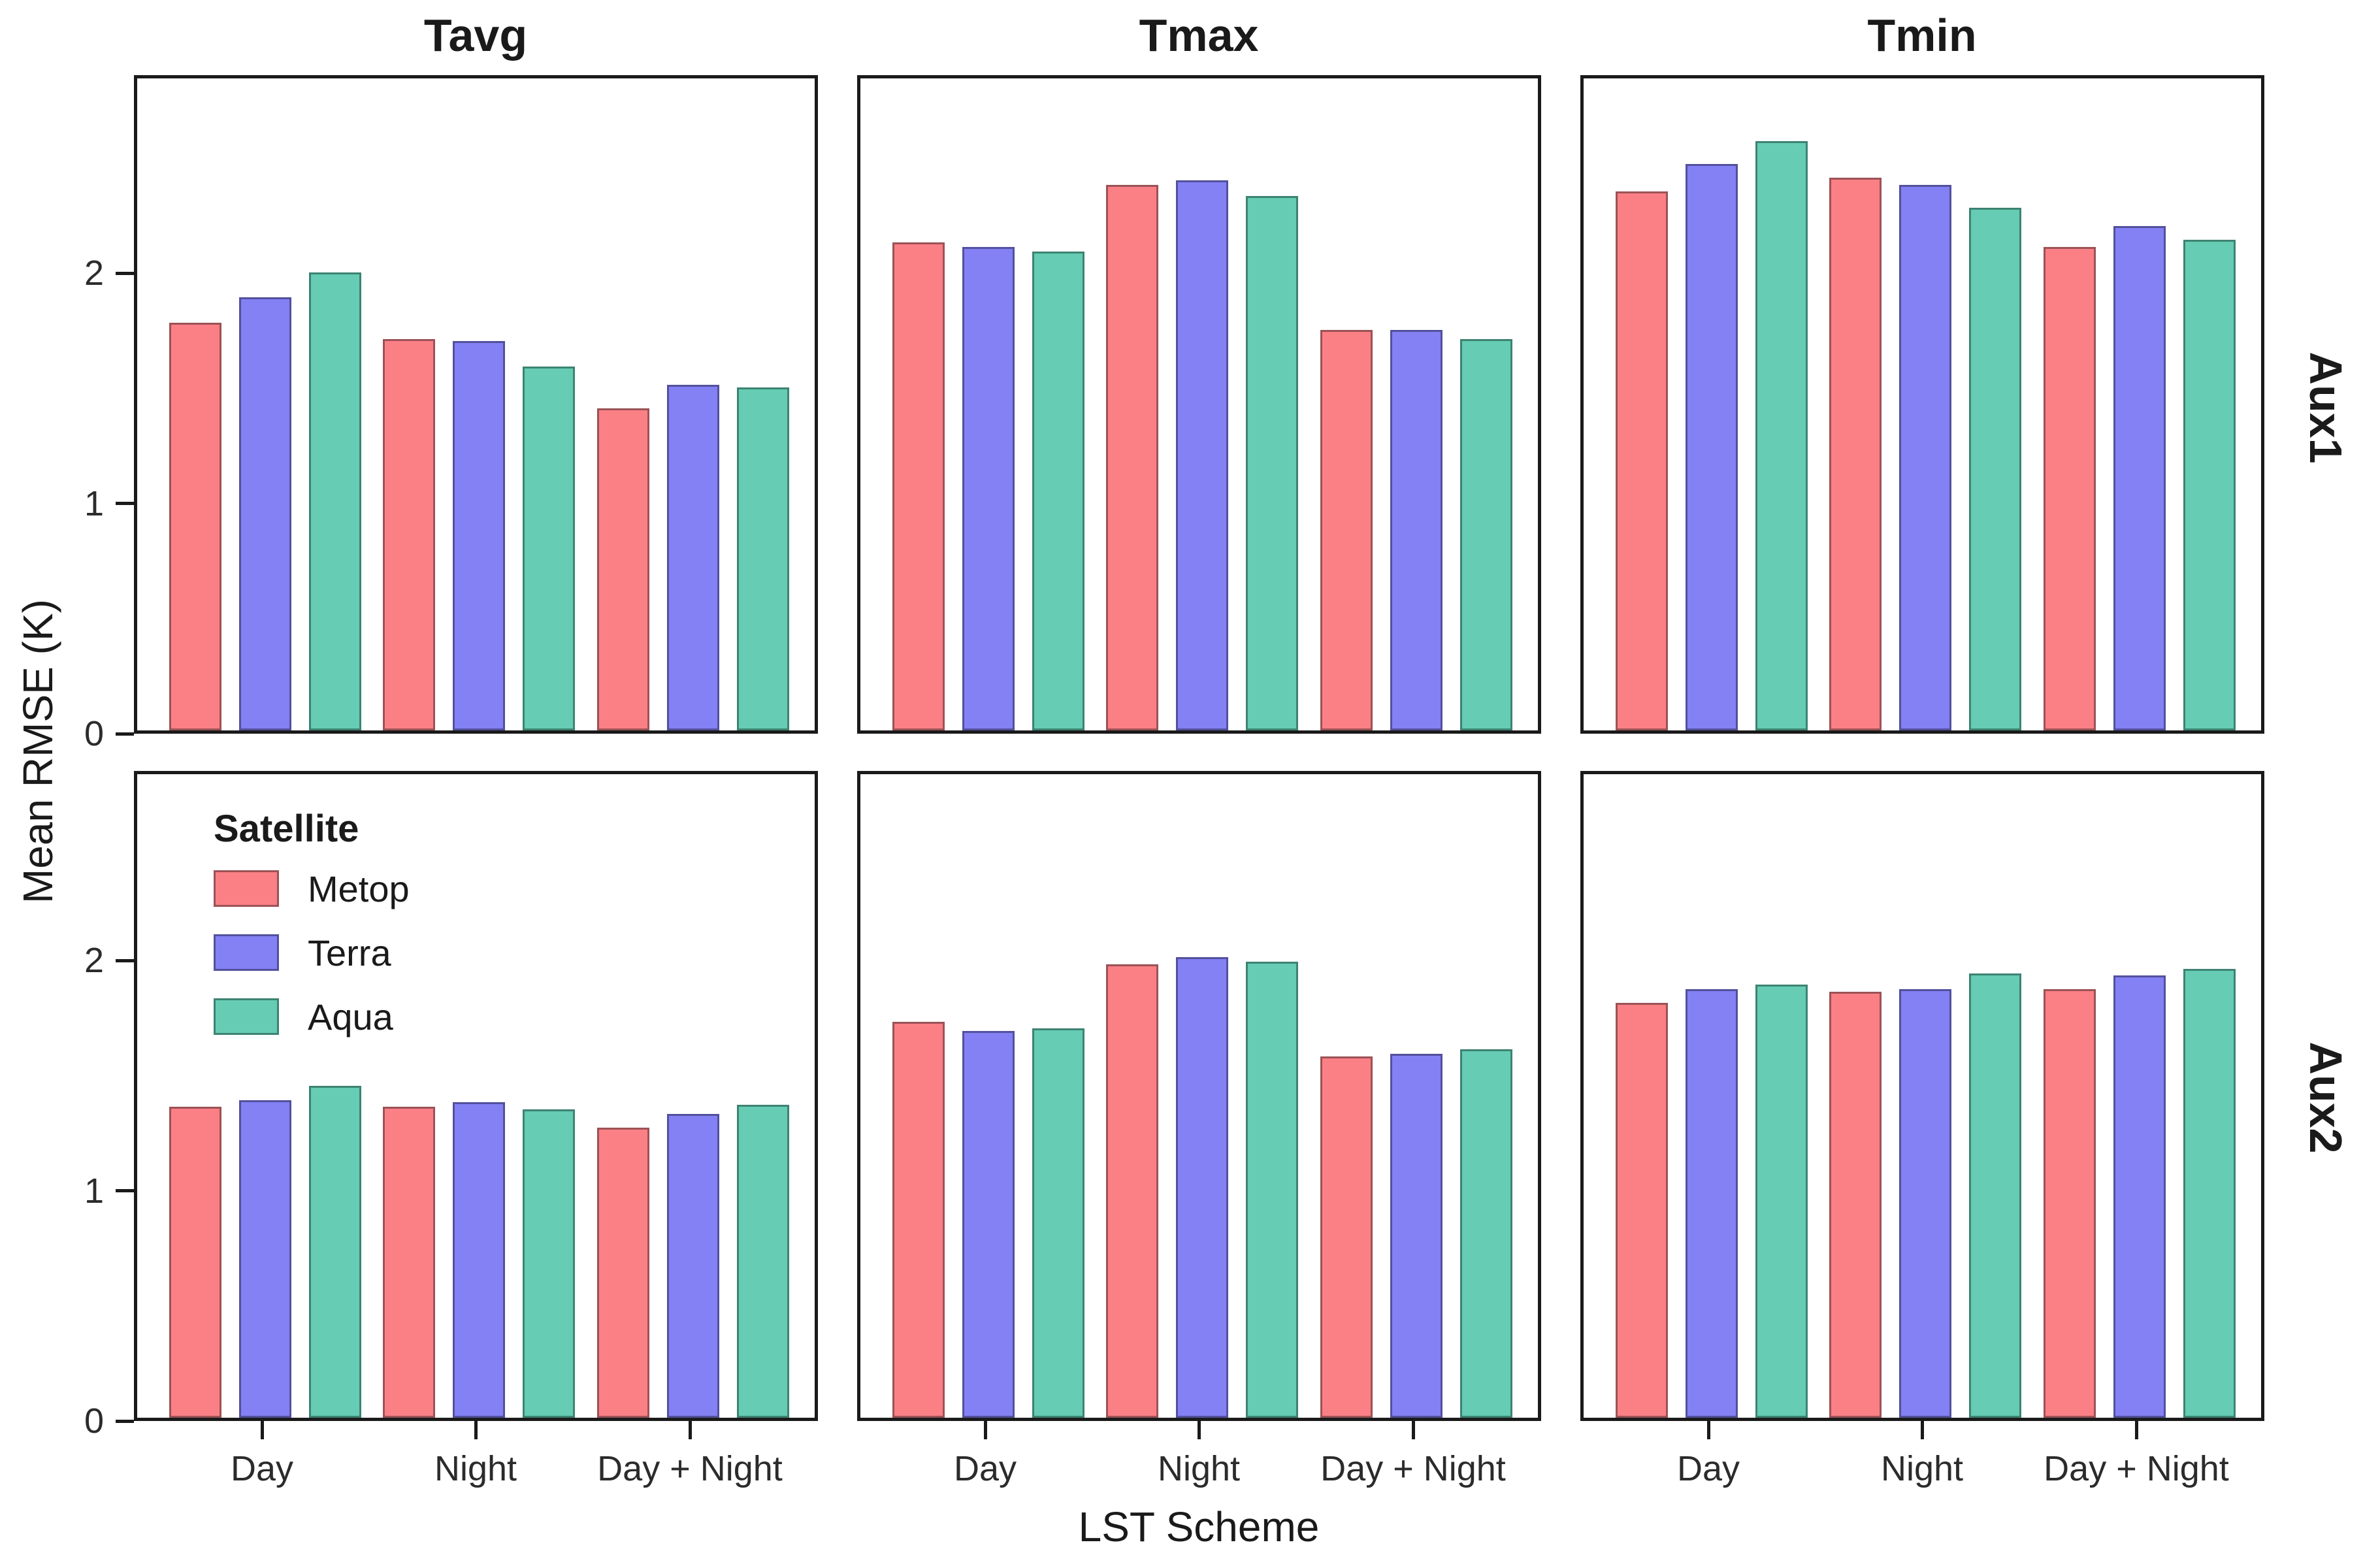  Describe the element at coordinates (1922, 1468) in the screenshot. I see `x-axis-tick-label: Night` at that location.